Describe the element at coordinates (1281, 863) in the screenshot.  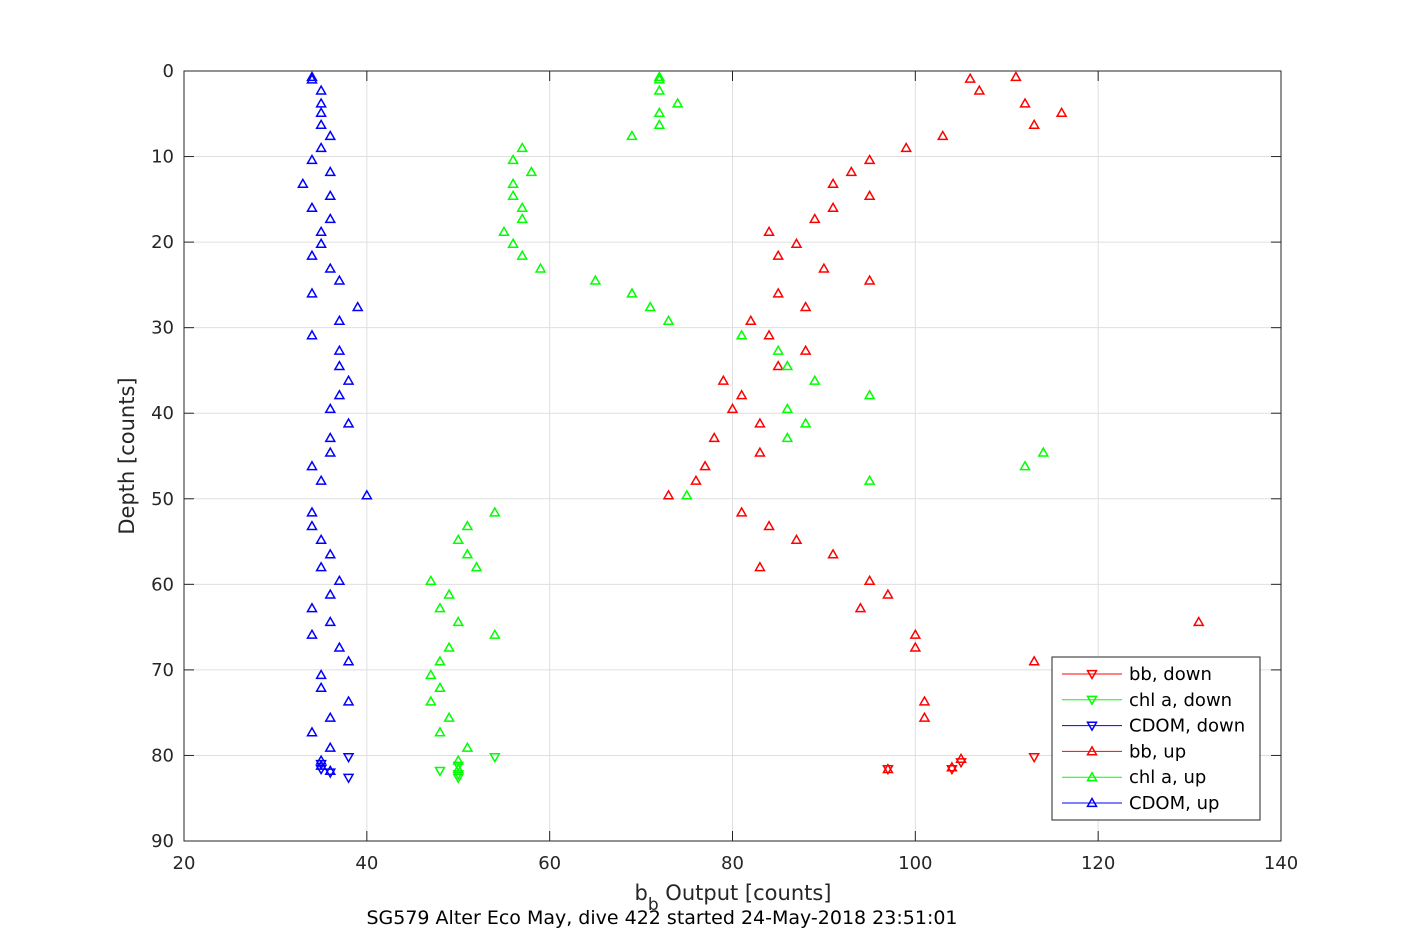
I see `x-tick-label: 140` at that location.